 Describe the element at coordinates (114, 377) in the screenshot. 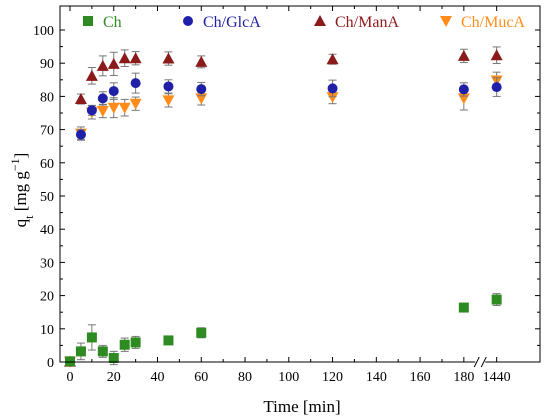

I see `x-tick-label: 20` at that location.